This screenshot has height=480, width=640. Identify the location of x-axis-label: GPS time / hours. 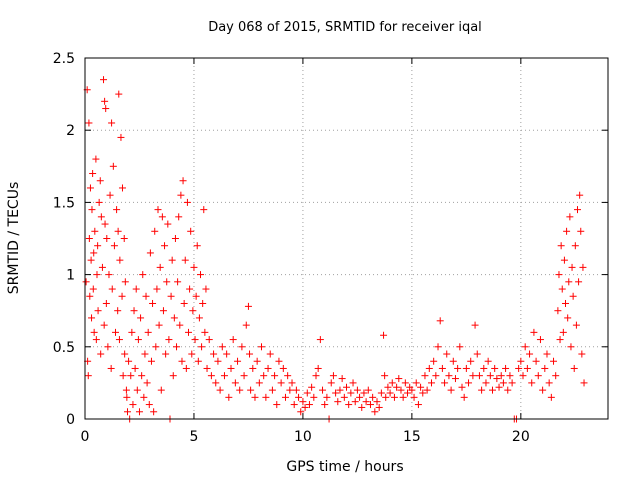
(344, 467).